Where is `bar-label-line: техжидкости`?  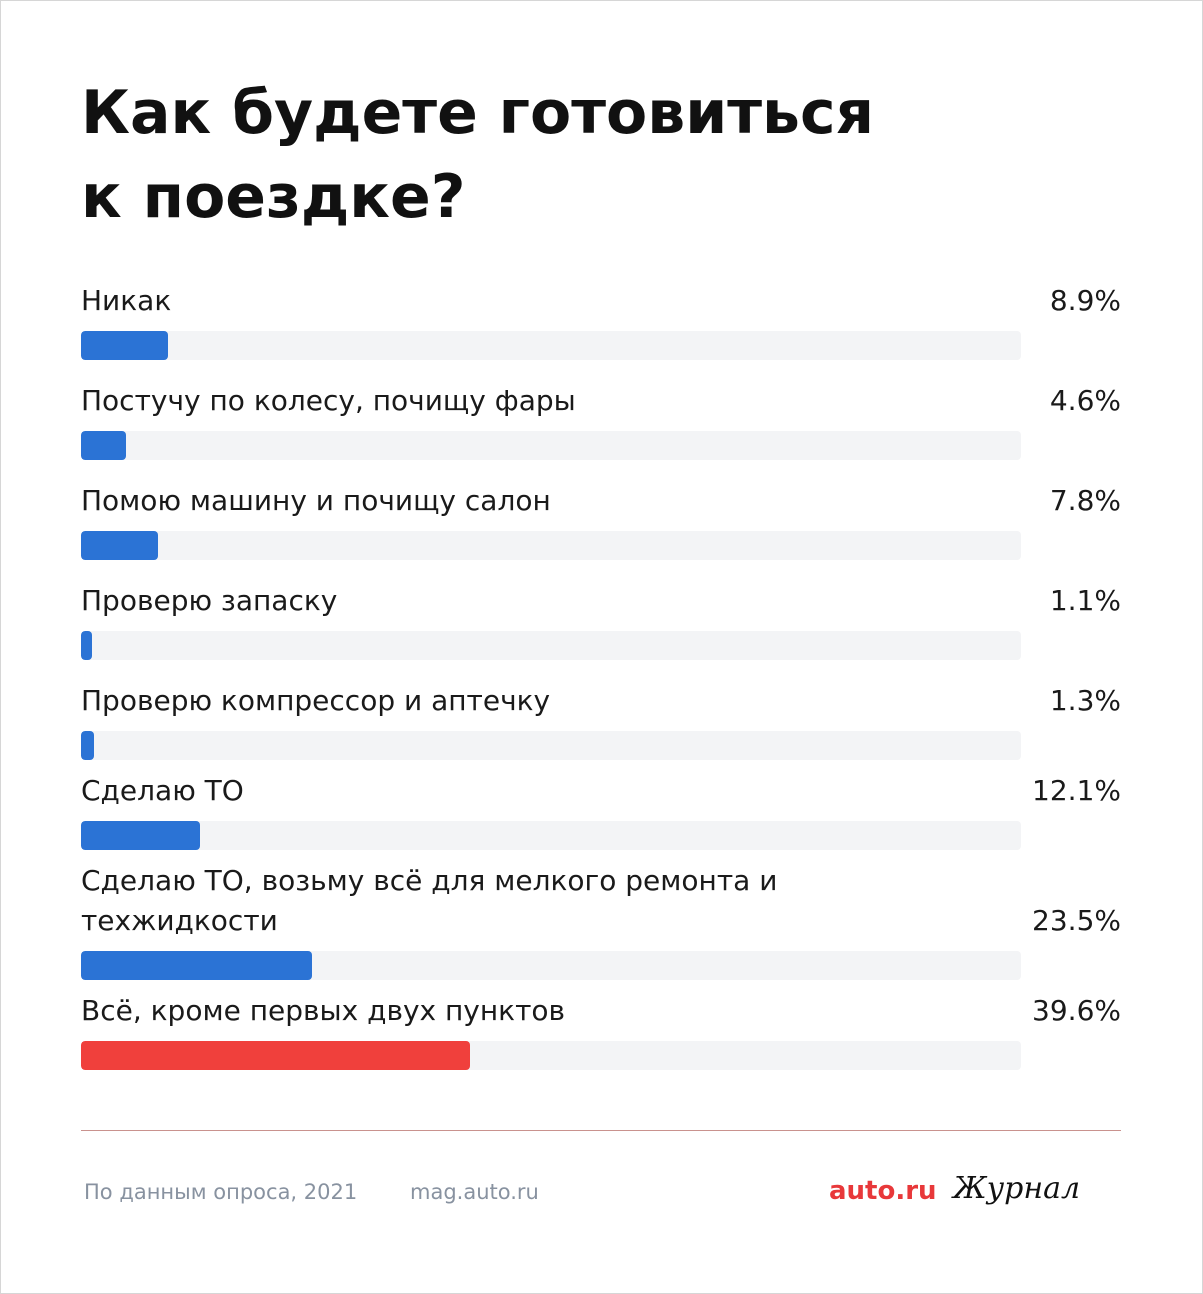 bar-label-line: техжидкости is located at coordinates (179, 920).